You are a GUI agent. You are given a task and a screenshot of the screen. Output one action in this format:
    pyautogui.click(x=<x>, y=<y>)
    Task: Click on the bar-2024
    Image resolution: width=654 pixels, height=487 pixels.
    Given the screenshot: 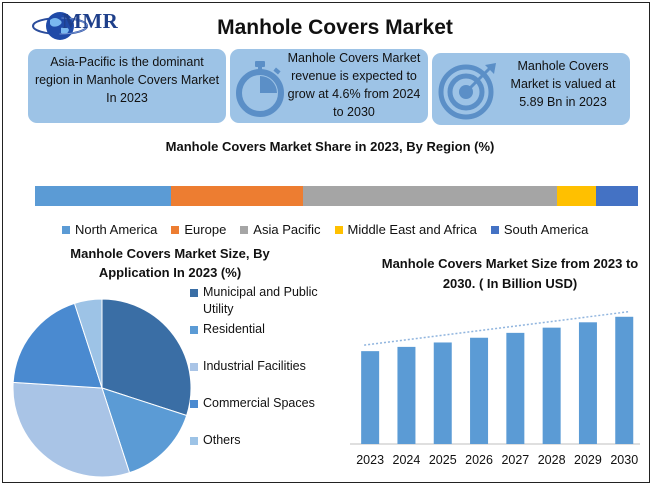 What is the action you would take?
    pyautogui.click(x=406, y=395)
    